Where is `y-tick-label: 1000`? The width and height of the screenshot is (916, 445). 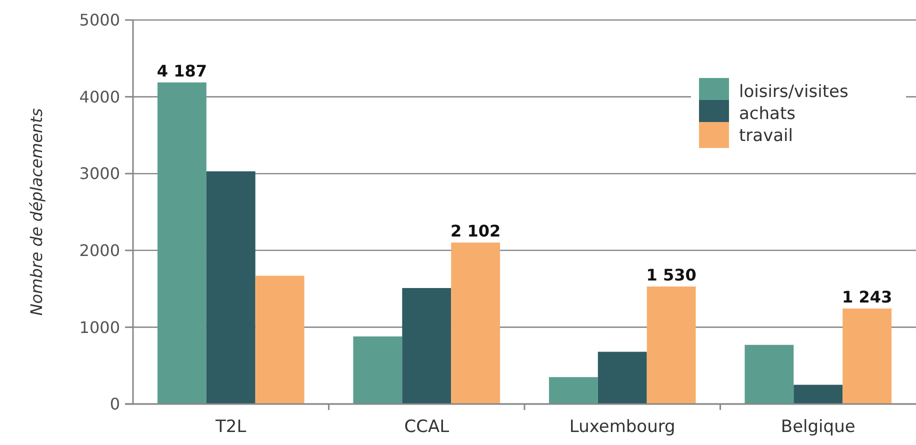 y-tick-label: 1000 is located at coordinates (99, 327).